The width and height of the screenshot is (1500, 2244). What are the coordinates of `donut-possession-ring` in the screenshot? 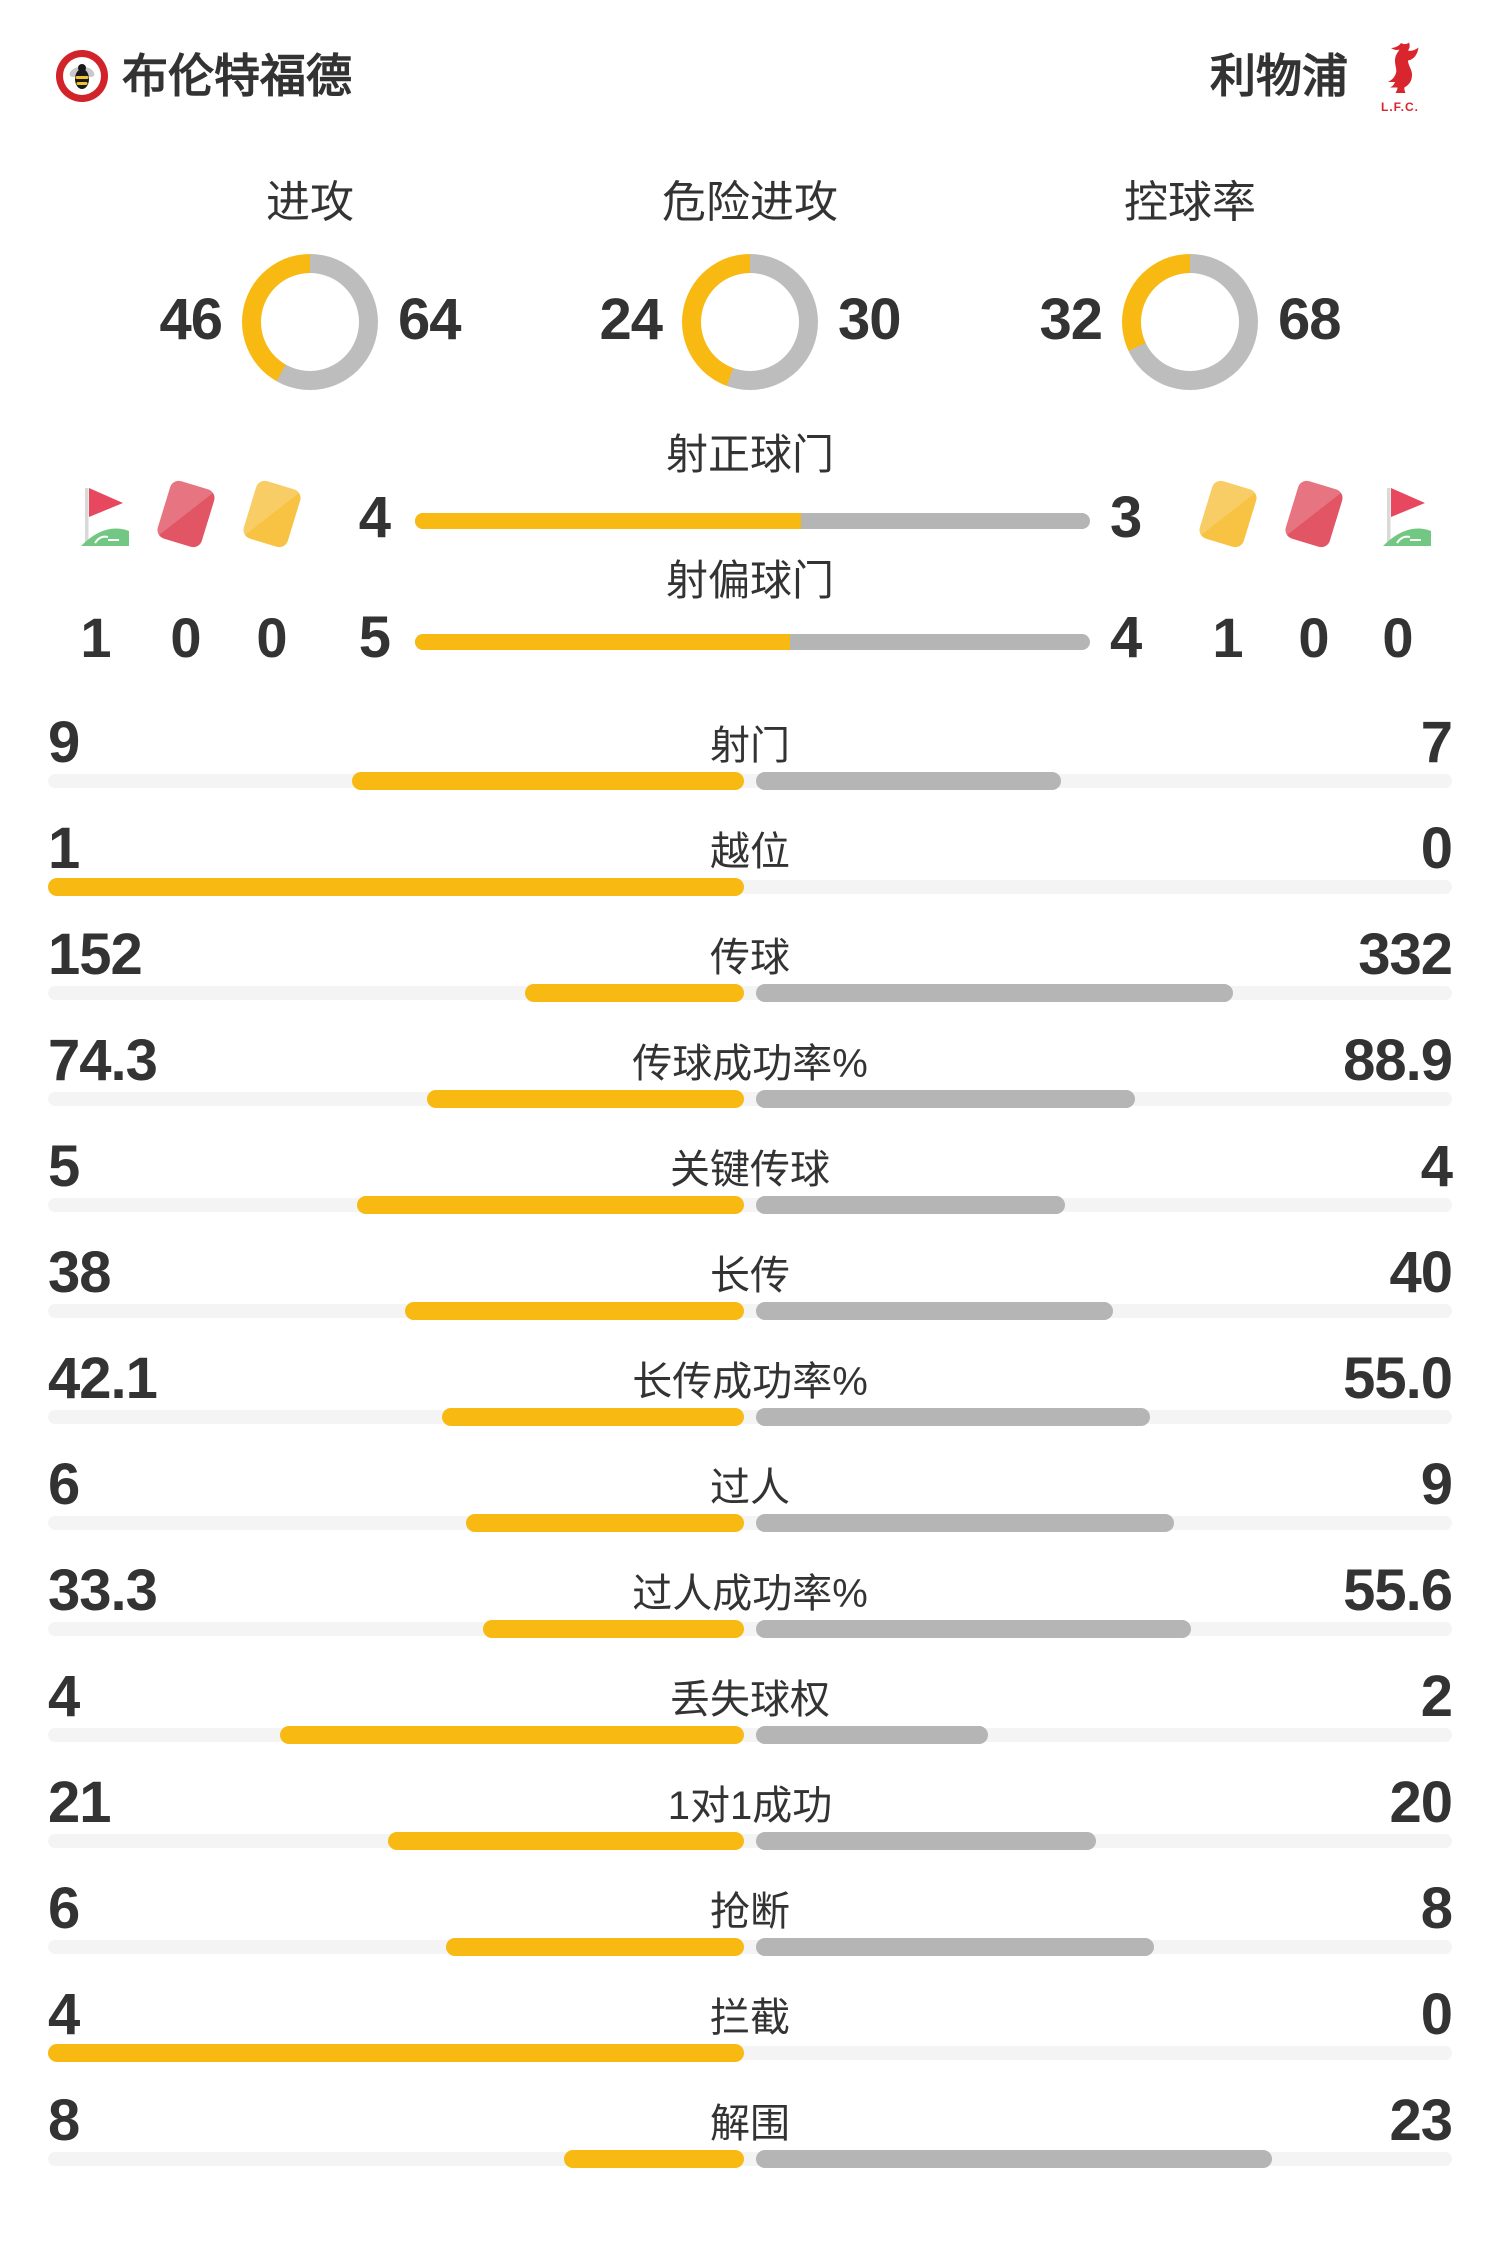 It's located at (1190, 322).